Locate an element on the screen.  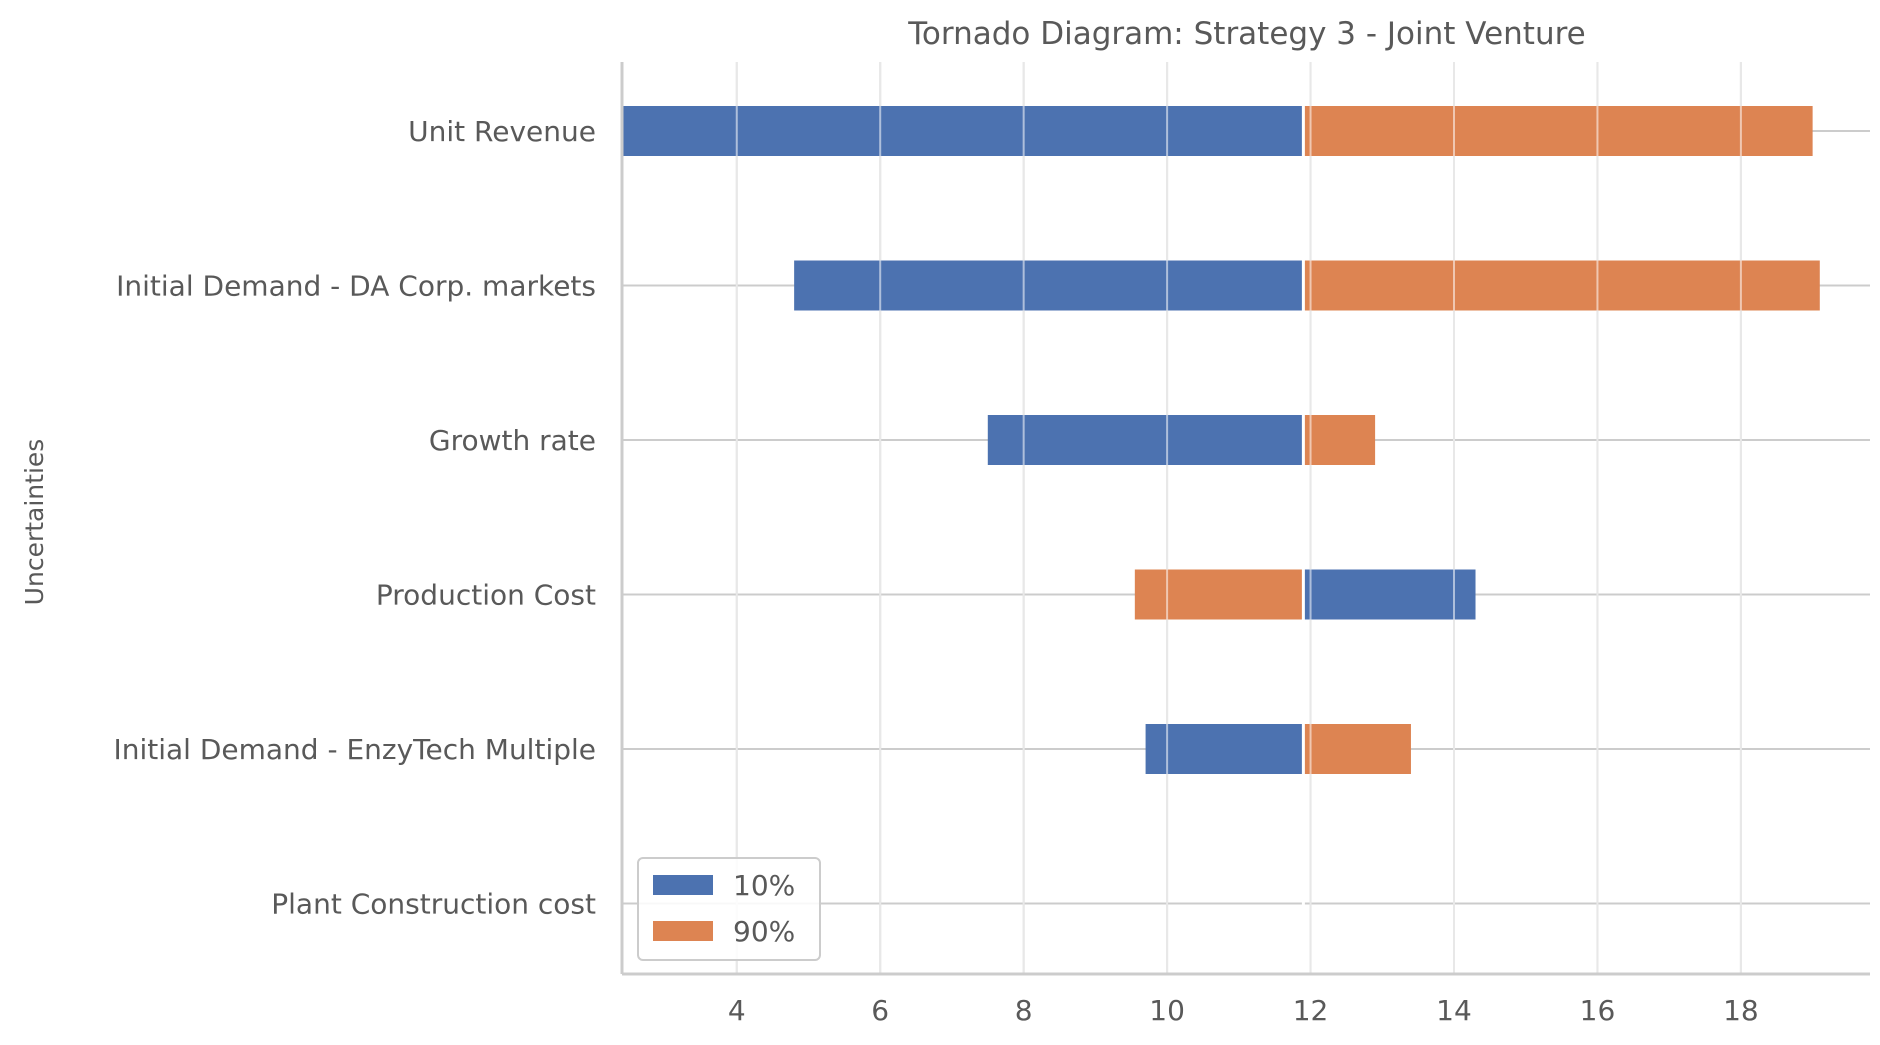
x-tick-label-0: 4 is located at coordinates (737, 1010).